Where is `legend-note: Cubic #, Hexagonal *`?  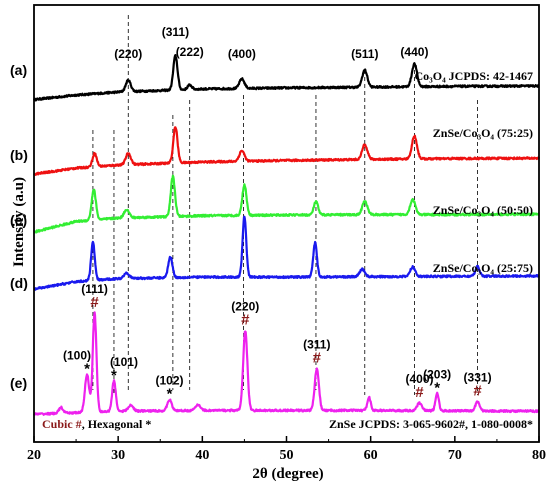 legend-note: Cubic #, Hexagonal * is located at coordinates (96, 424).